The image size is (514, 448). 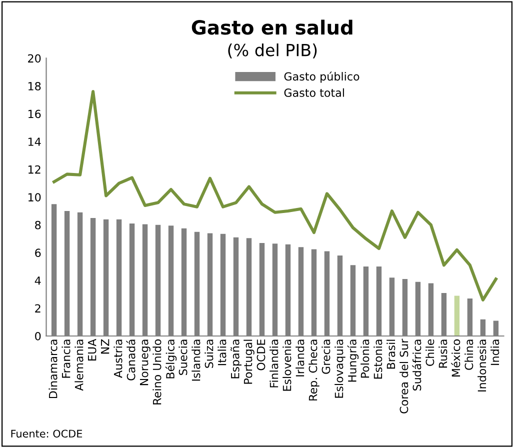 I want to click on x-tick-label: Finlandia, so click(x=274, y=364).